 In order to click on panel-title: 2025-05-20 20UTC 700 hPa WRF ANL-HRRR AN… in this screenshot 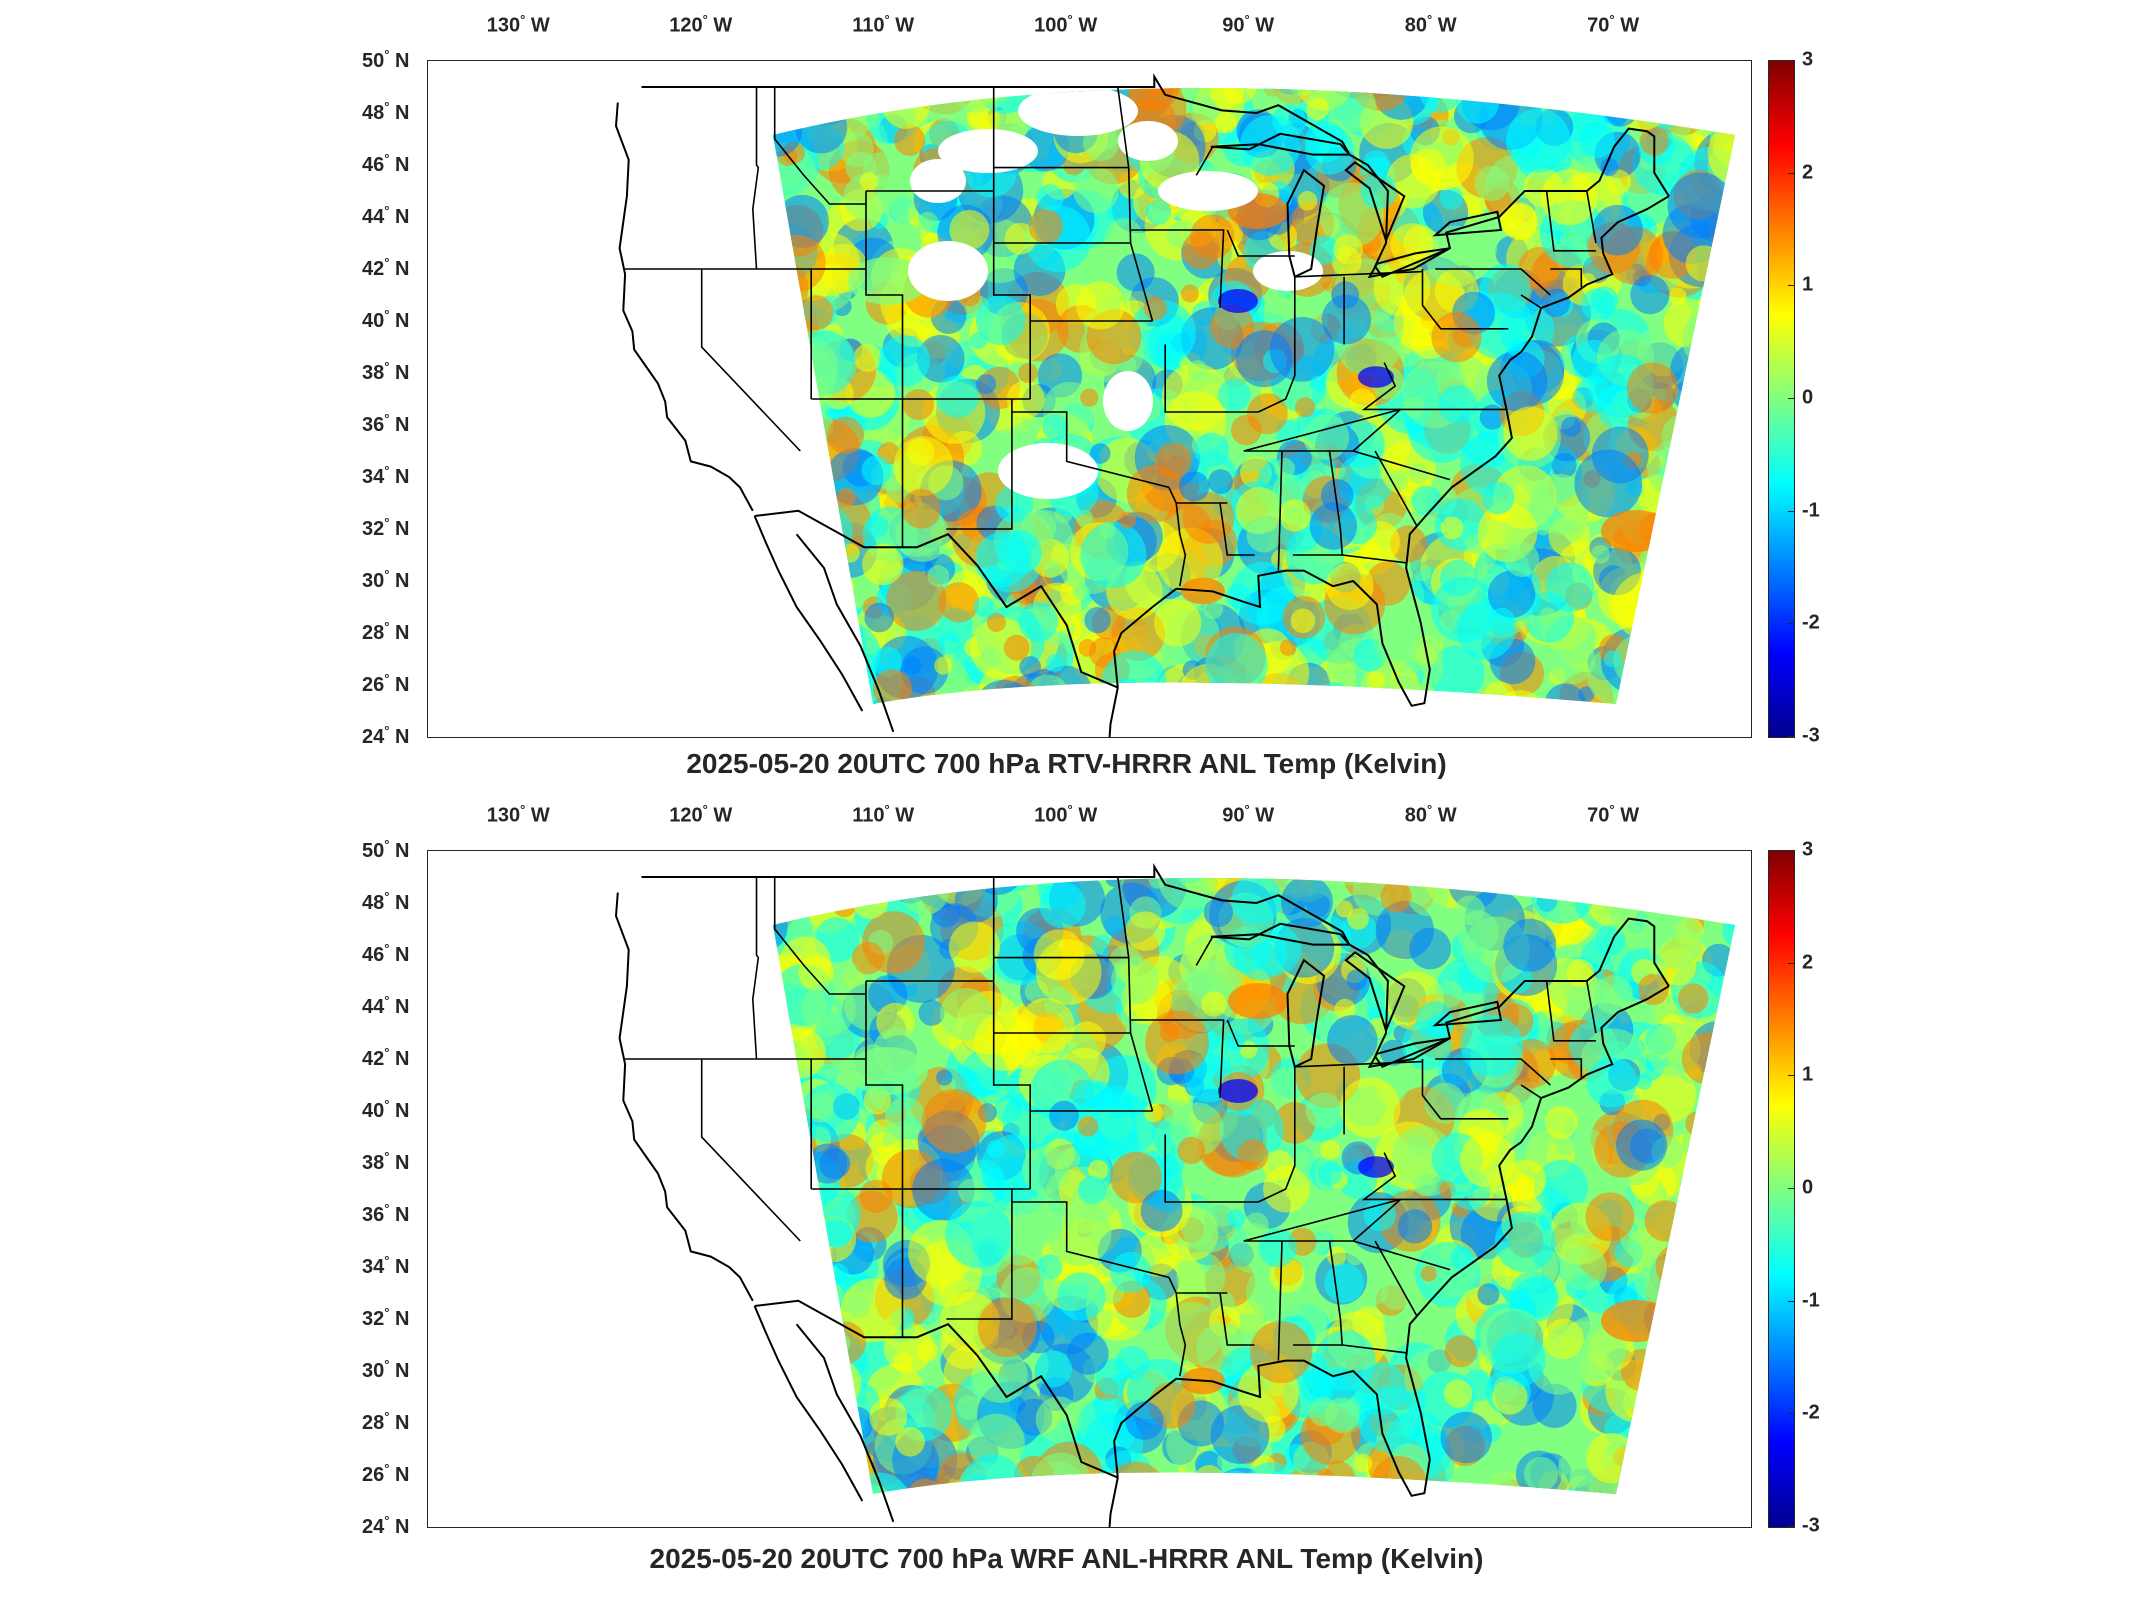, I will do `click(1066, 1558)`.